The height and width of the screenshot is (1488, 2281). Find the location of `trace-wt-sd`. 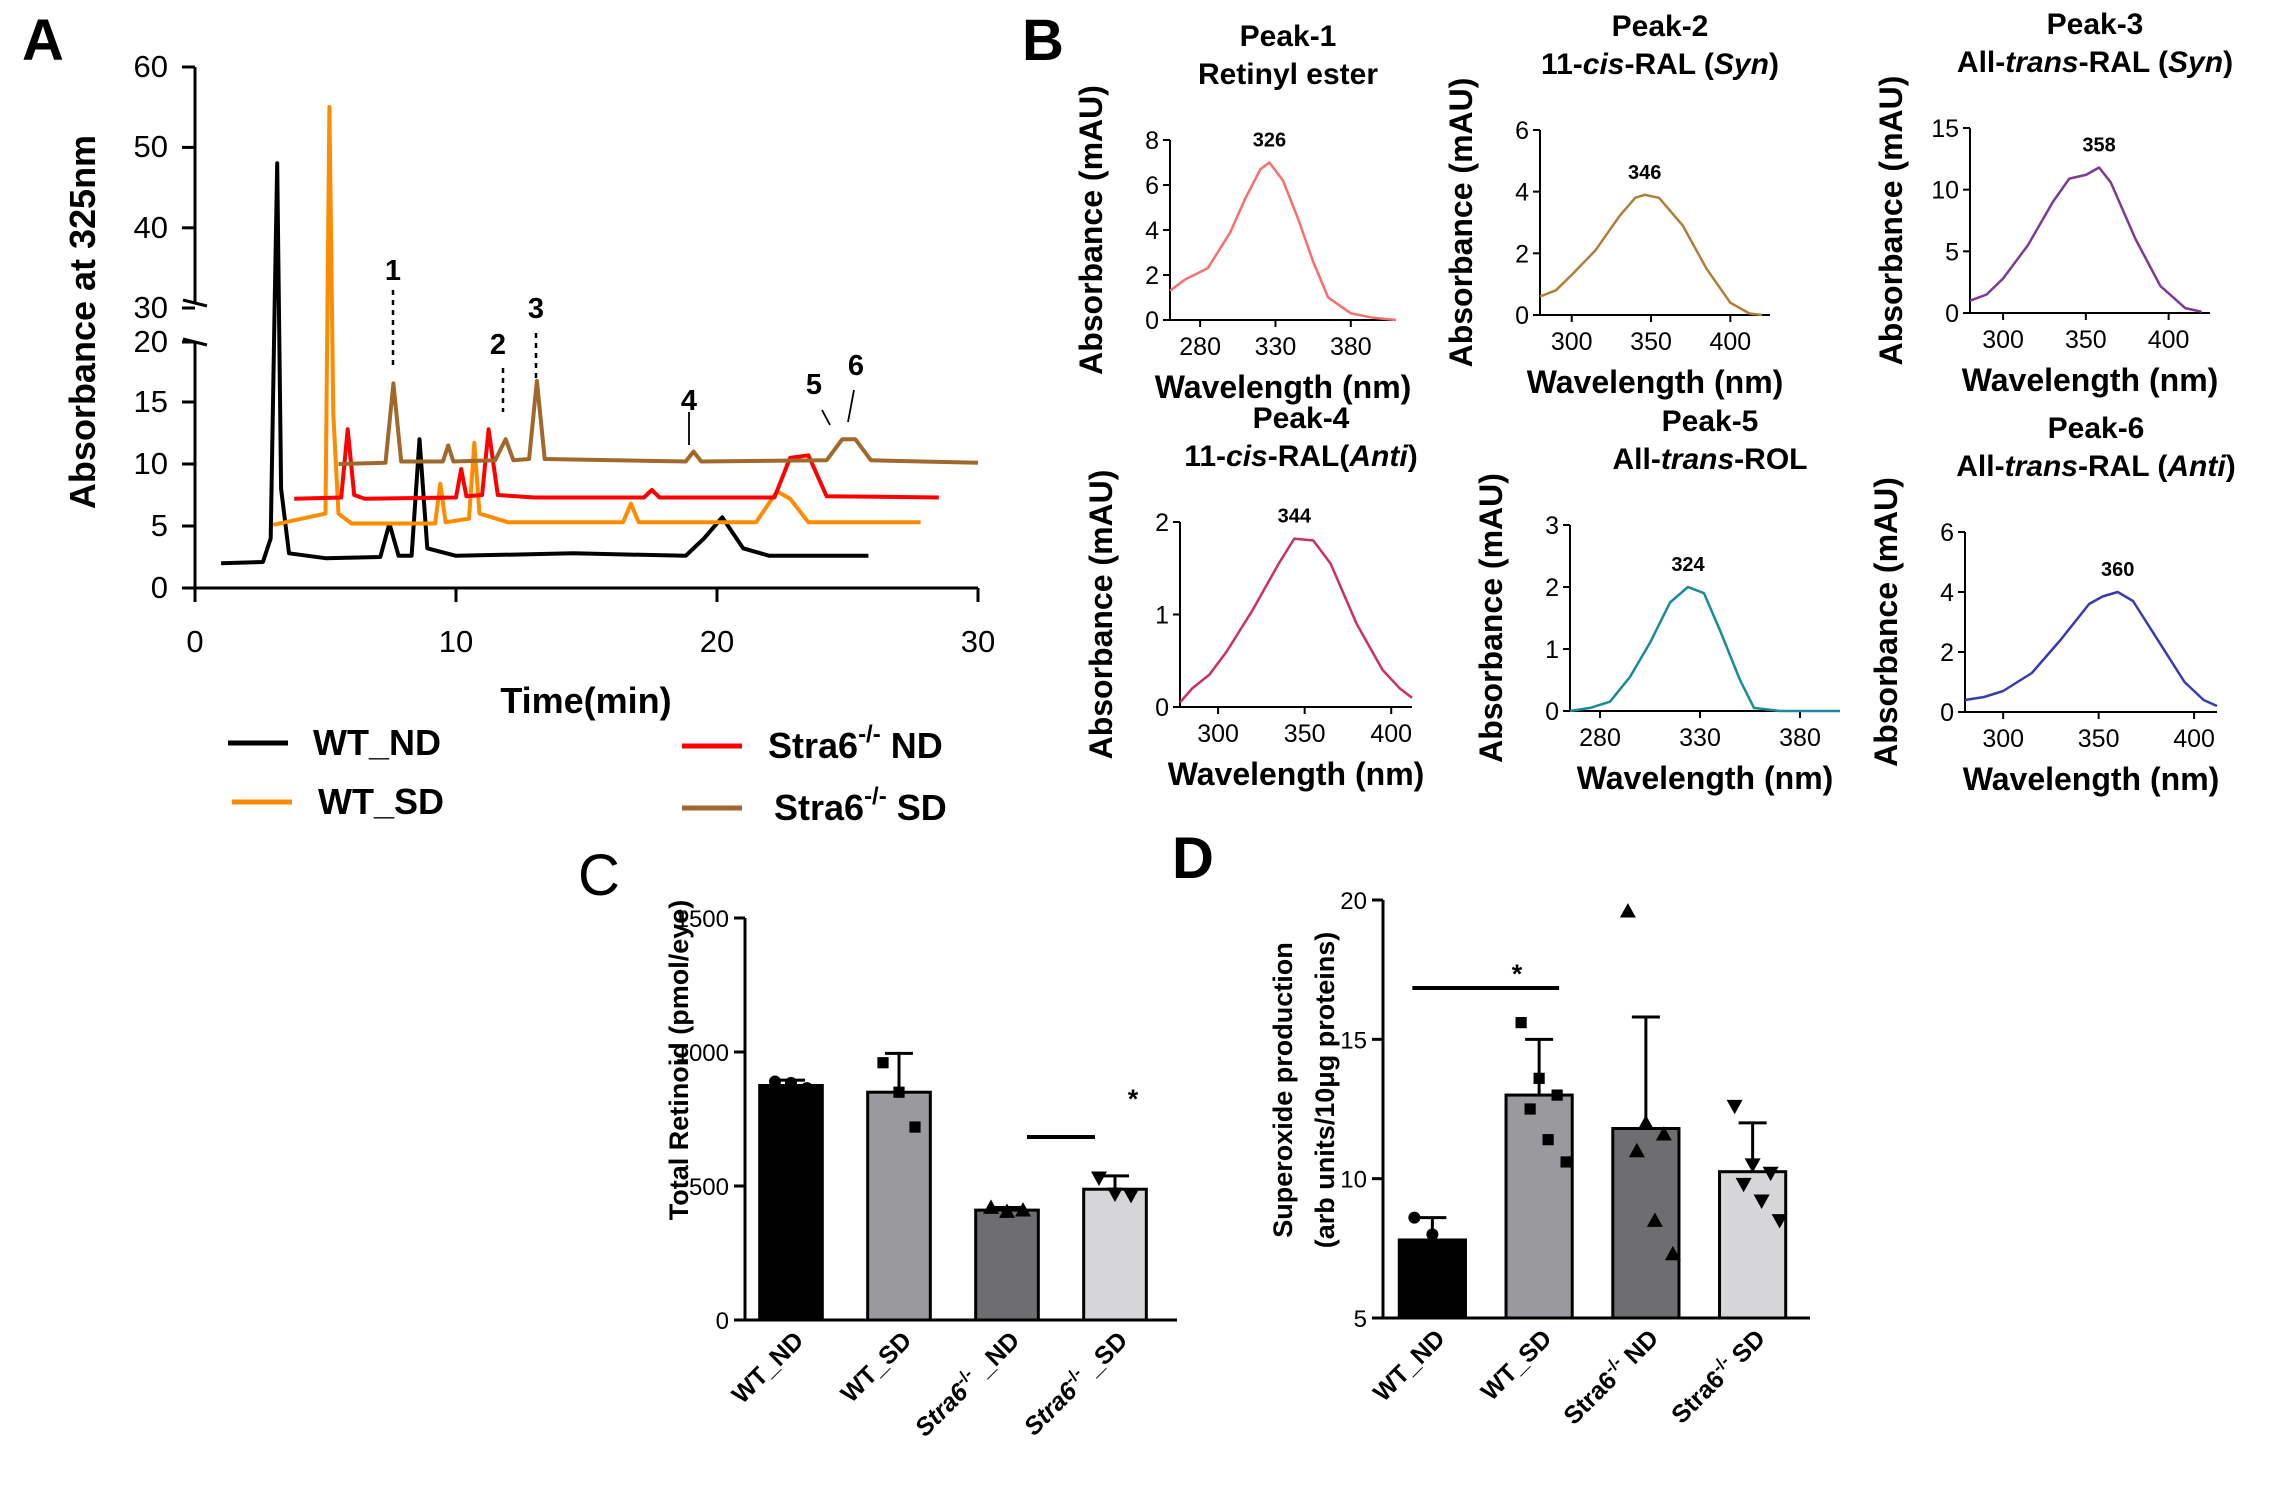

trace-wt-sd is located at coordinates (596, 316).